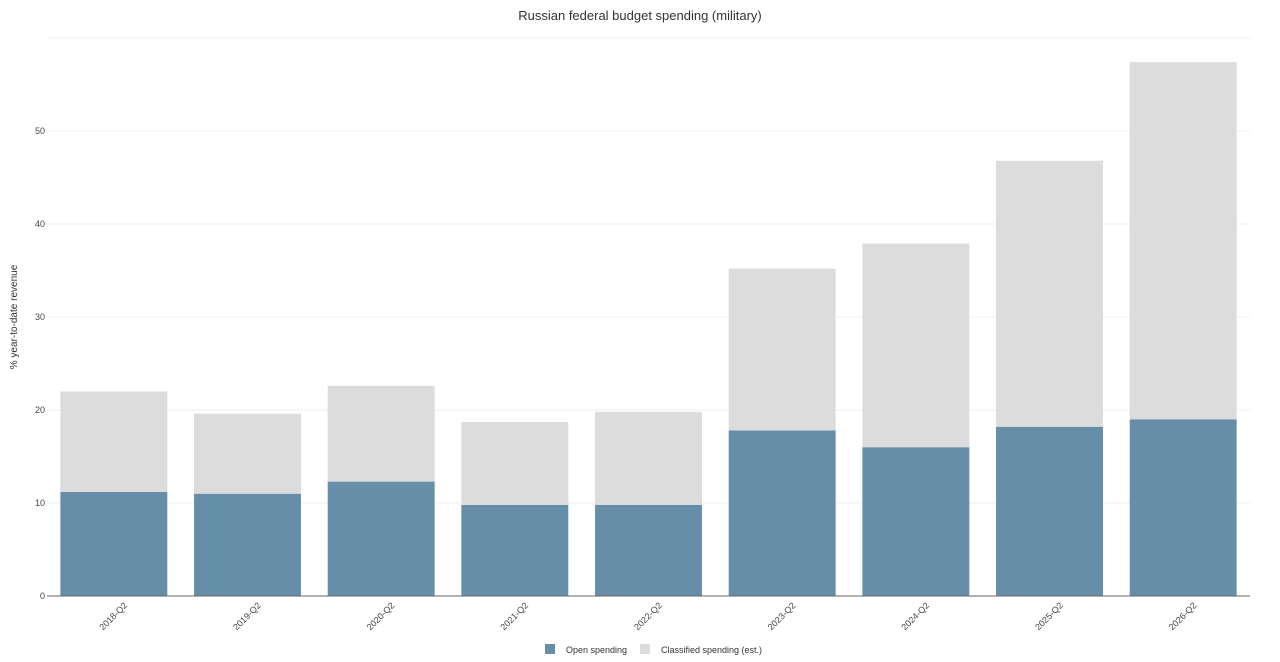  I want to click on bar-classified-2018-Q2, so click(114, 441).